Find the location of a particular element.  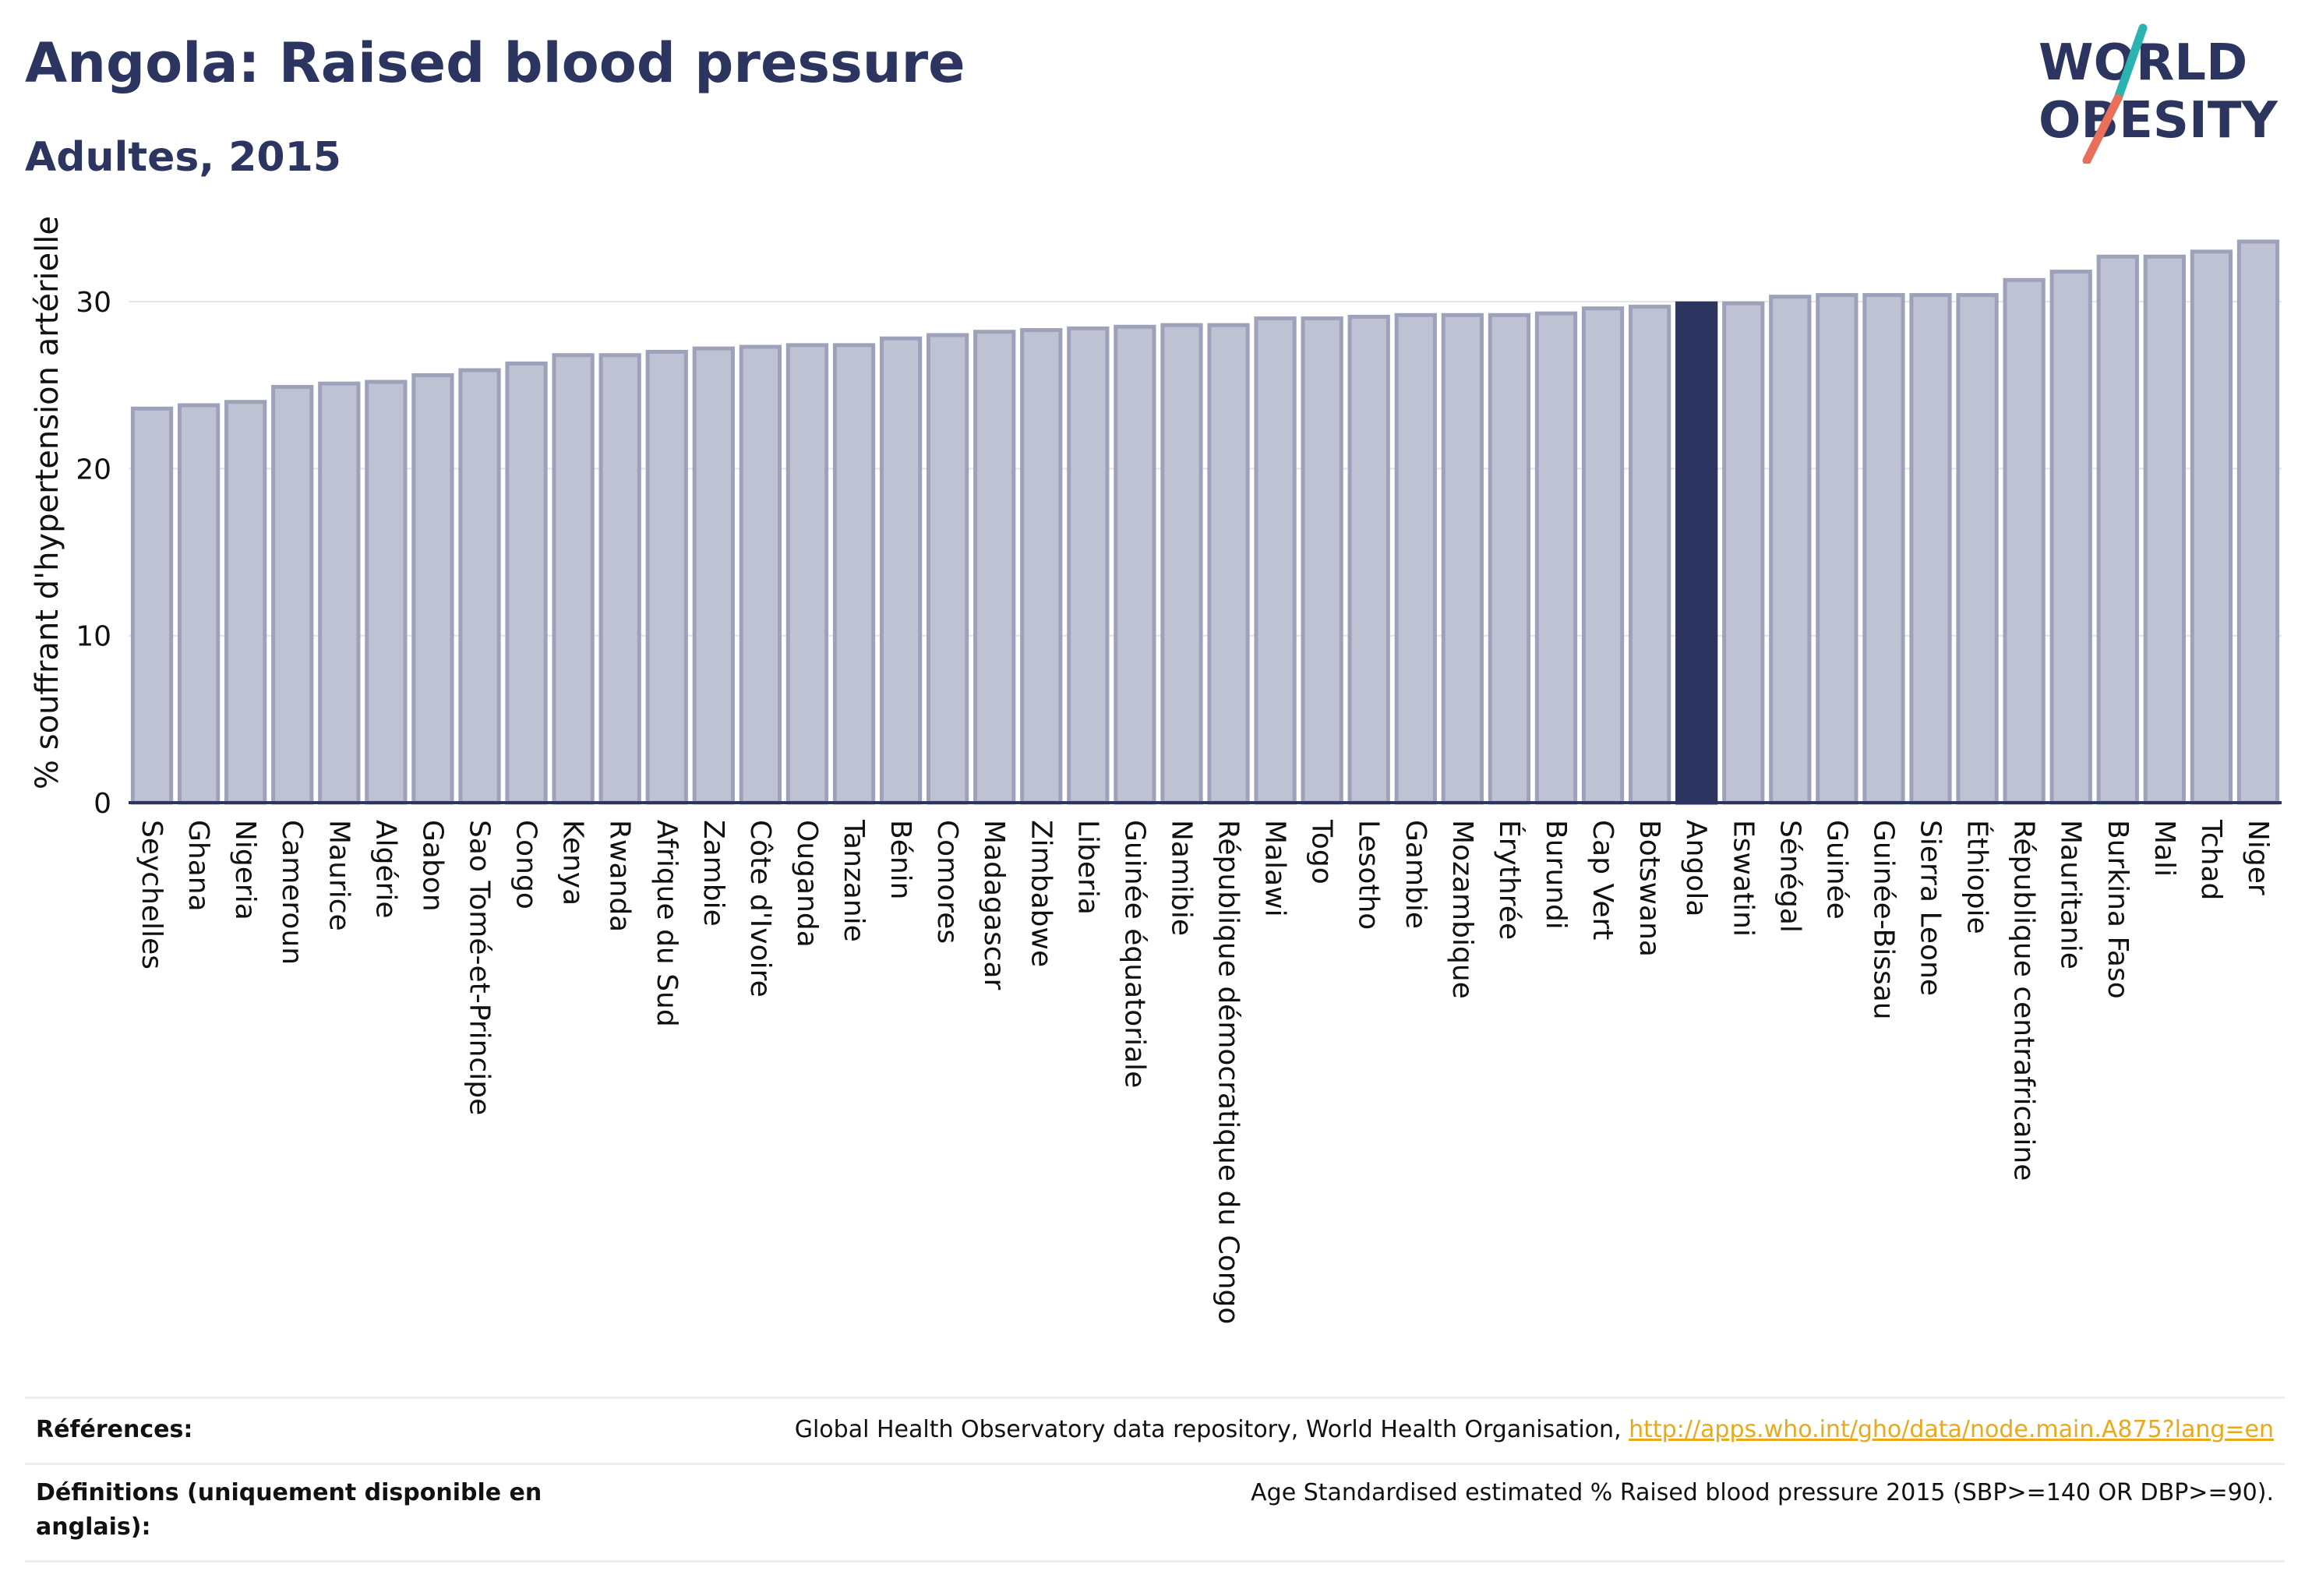

category-label: Tchad is located at coordinates (2211, 859).